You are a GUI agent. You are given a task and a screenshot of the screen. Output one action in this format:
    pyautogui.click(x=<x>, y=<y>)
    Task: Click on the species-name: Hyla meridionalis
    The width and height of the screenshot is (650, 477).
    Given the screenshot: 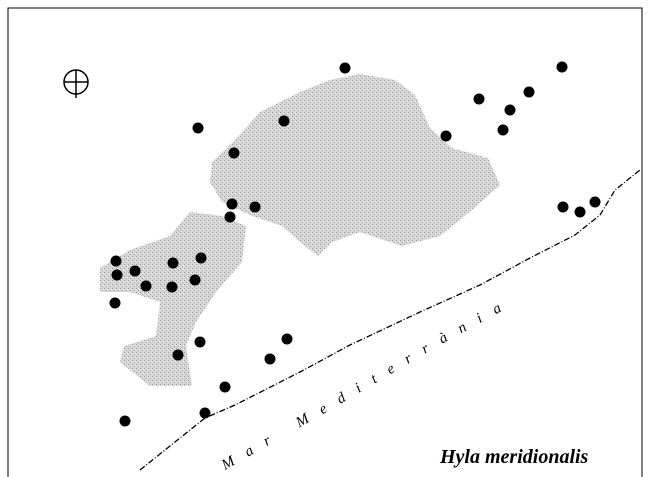 What is the action you would take?
    pyautogui.click(x=514, y=457)
    